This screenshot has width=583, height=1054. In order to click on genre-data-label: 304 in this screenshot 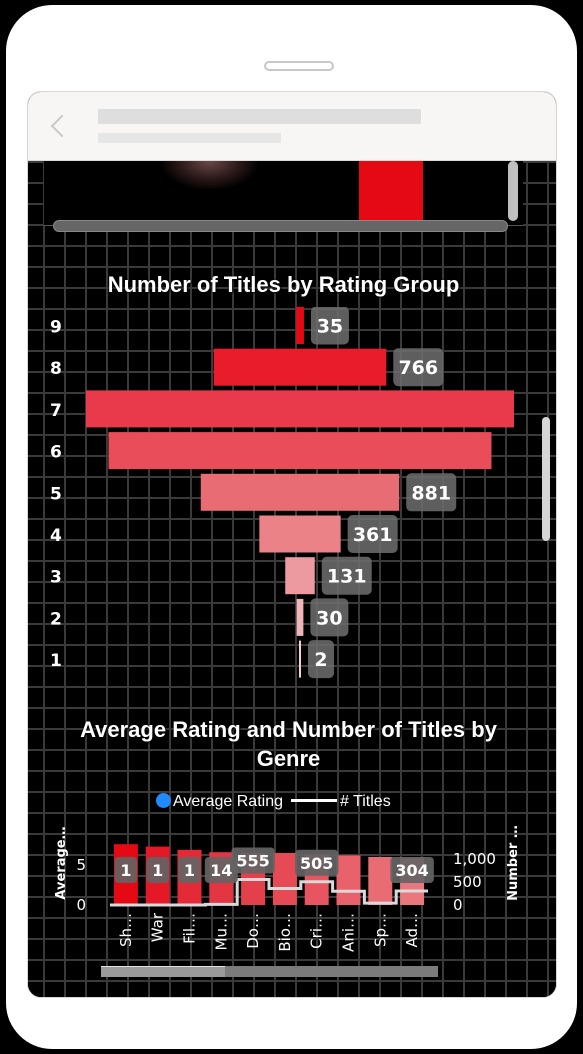, I will do `click(411, 870)`.